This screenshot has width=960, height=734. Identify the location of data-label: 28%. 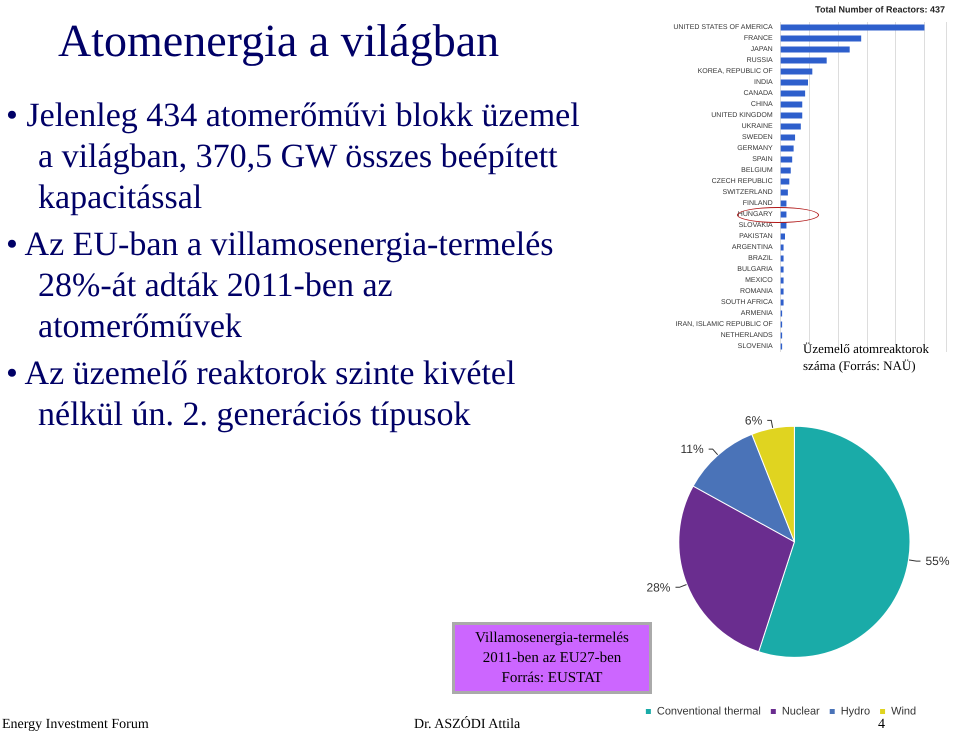
(658, 587).